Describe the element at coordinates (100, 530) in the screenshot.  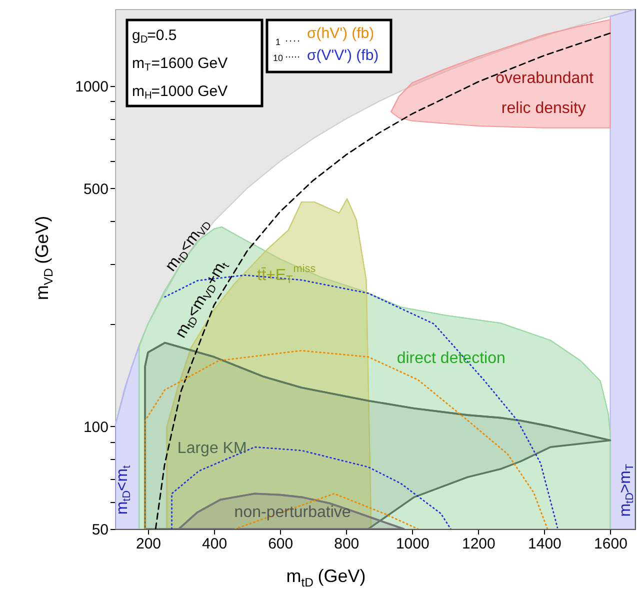
I see `y-tick-label: 50` at that location.